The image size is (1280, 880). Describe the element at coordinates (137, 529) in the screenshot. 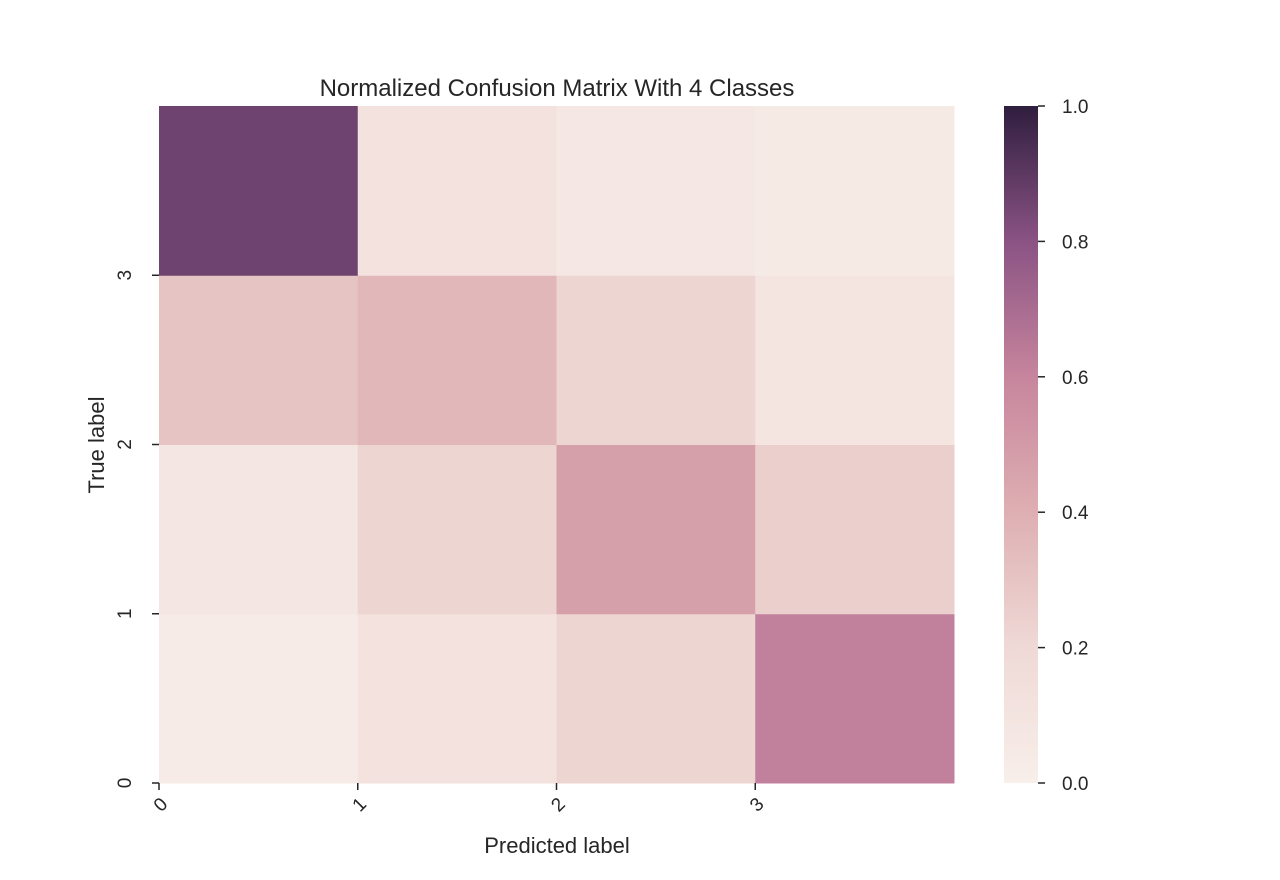

I see `y-axis-ticks: 0 1 2 3` at that location.